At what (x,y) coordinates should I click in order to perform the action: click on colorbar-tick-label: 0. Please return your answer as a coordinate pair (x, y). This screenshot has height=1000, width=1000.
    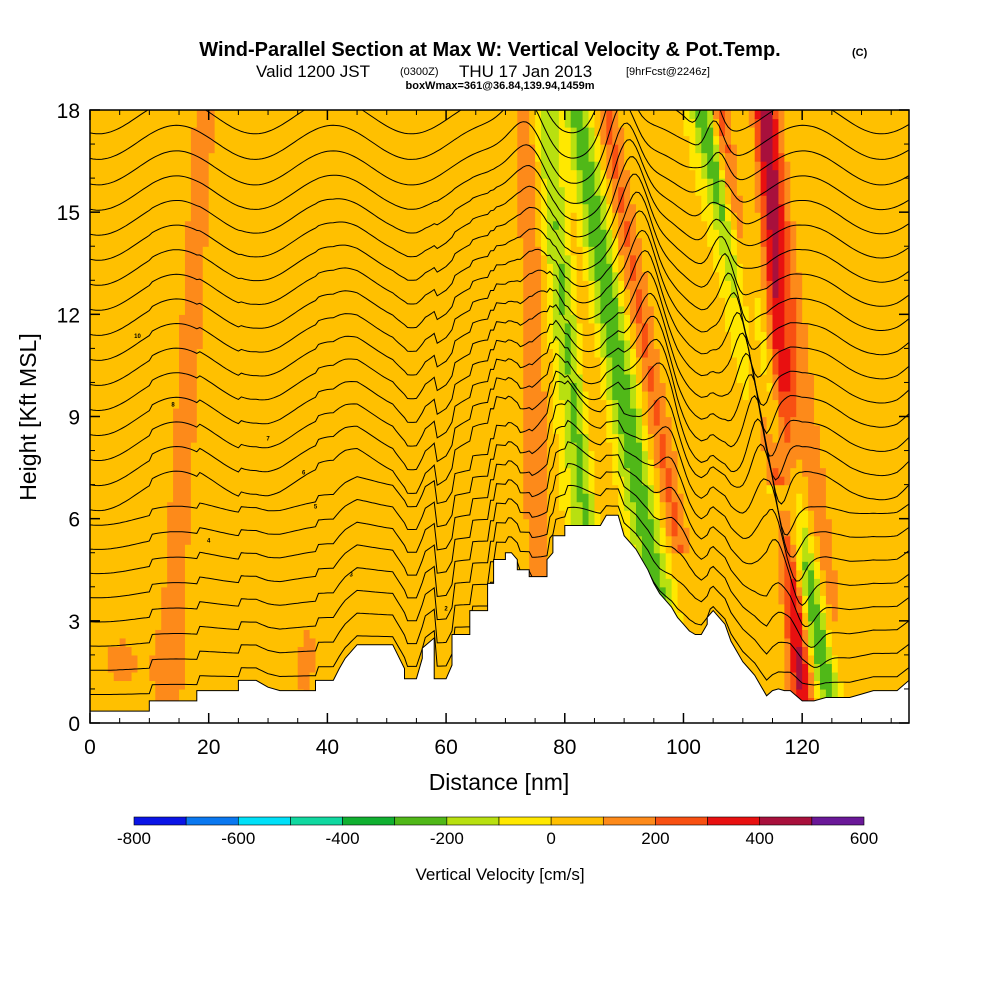
    Looking at the image, I should click on (550, 838).